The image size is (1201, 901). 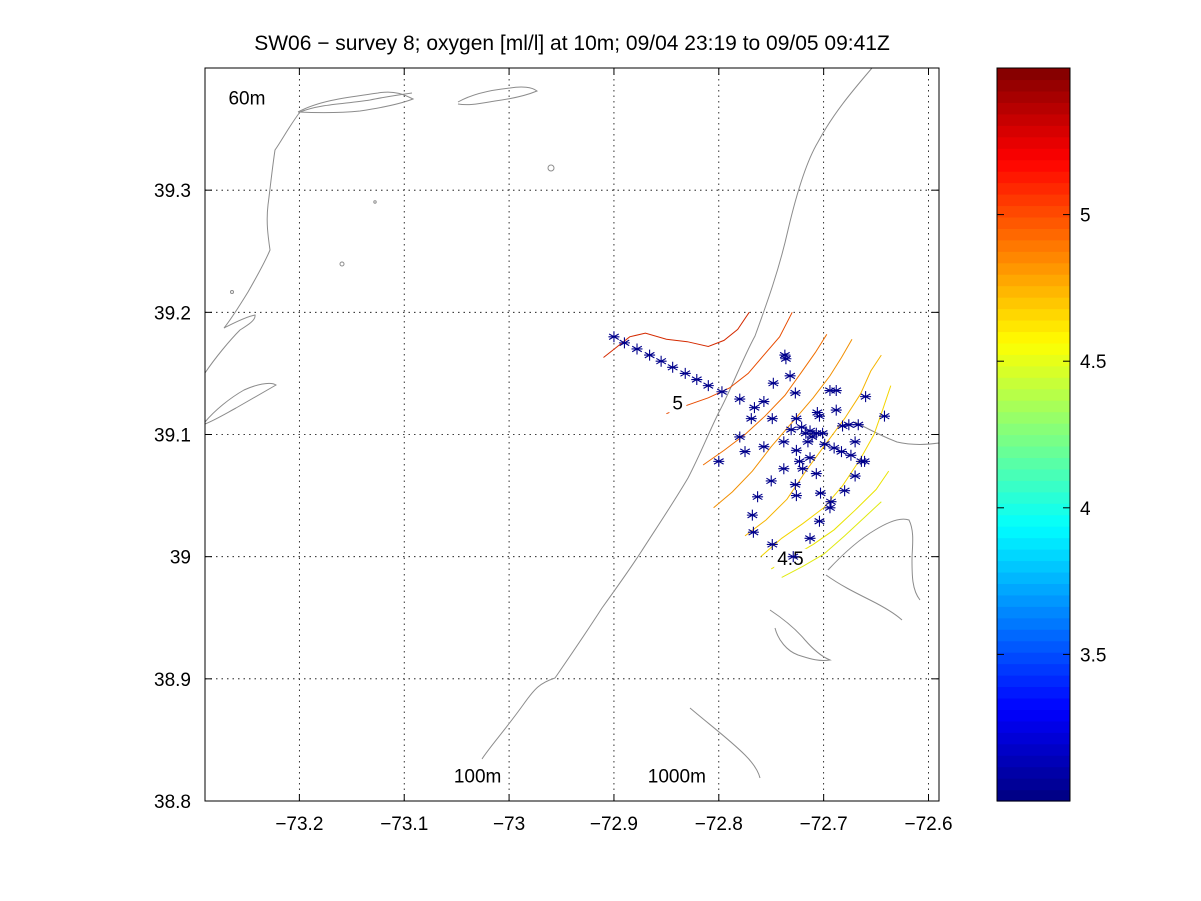 I want to click on isobath-100m-island, so click(x=240, y=403).